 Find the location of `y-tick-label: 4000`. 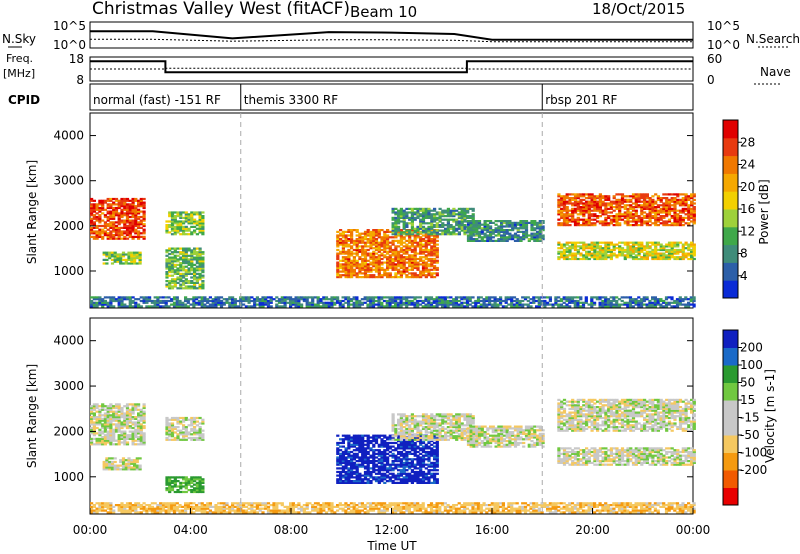

y-tick-label: 4000 is located at coordinates (68, 136).